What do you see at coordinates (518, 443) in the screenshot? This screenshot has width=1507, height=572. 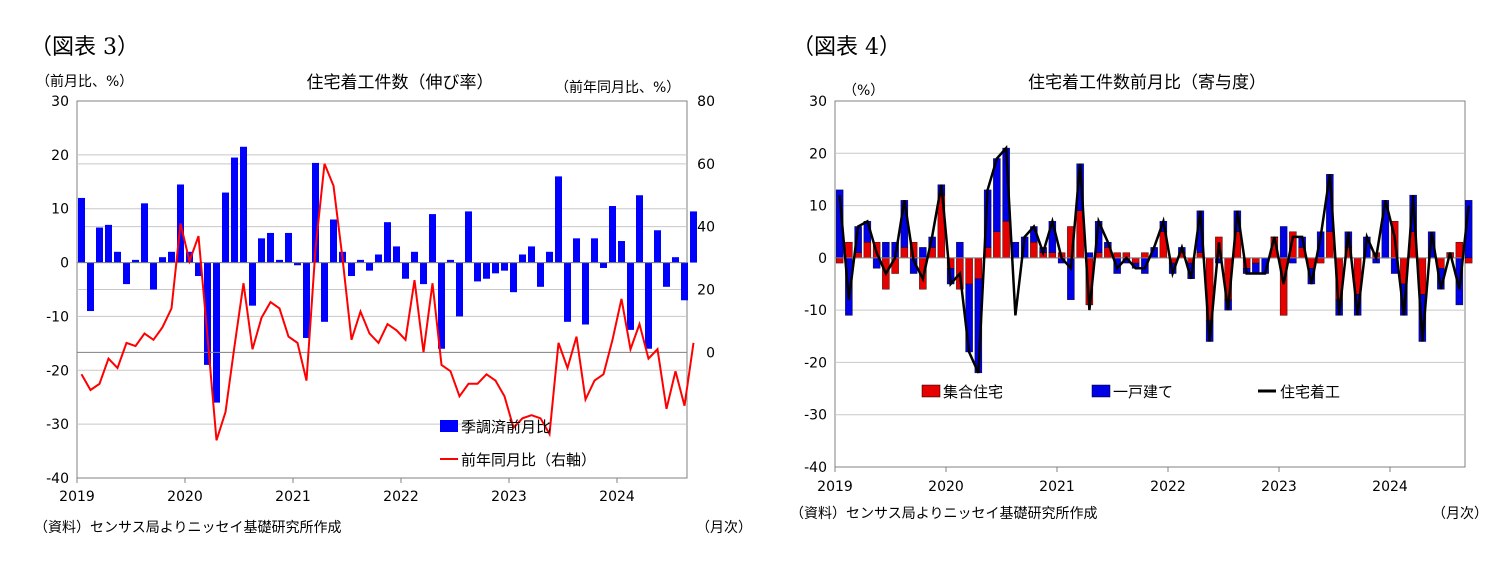 I see `figure3-legend: 季調済前月比 前年同月比（右軸）` at bounding box center [518, 443].